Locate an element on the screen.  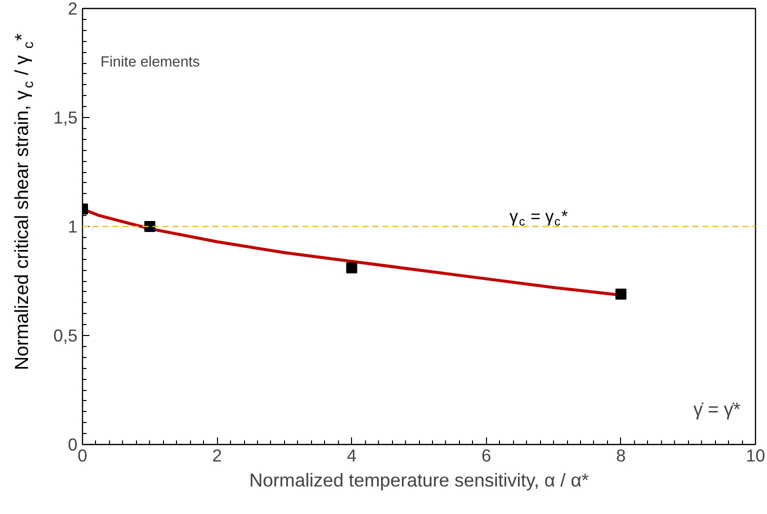
y-tick-label: 2 is located at coordinates (73, 9).